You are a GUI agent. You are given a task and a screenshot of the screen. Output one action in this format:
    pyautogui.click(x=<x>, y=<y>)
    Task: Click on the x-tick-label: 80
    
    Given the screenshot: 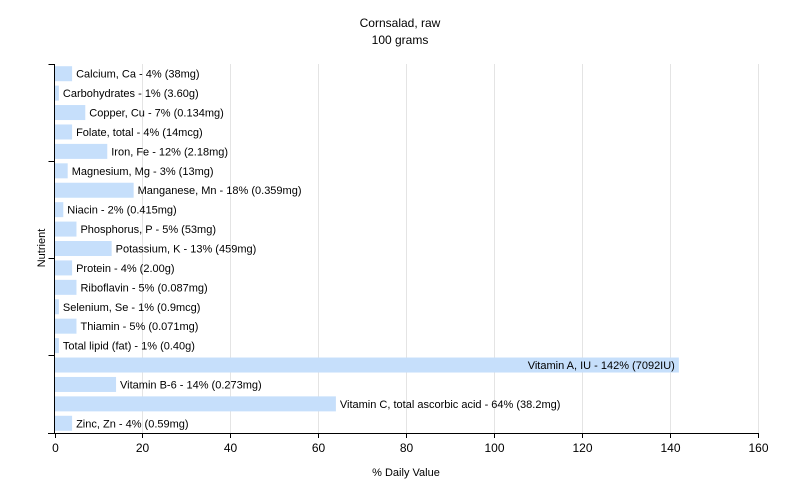 What is the action you would take?
    pyautogui.click(x=407, y=448)
    